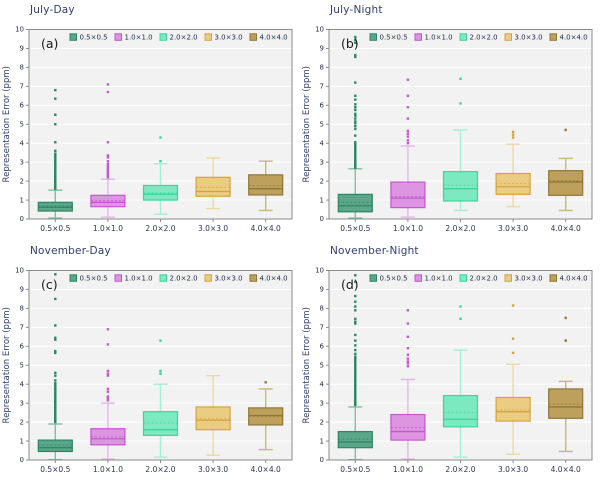 This screenshot has width=600, height=482. Describe the element at coordinates (160, 365) in the screenshot. I see `gridlines` at that location.